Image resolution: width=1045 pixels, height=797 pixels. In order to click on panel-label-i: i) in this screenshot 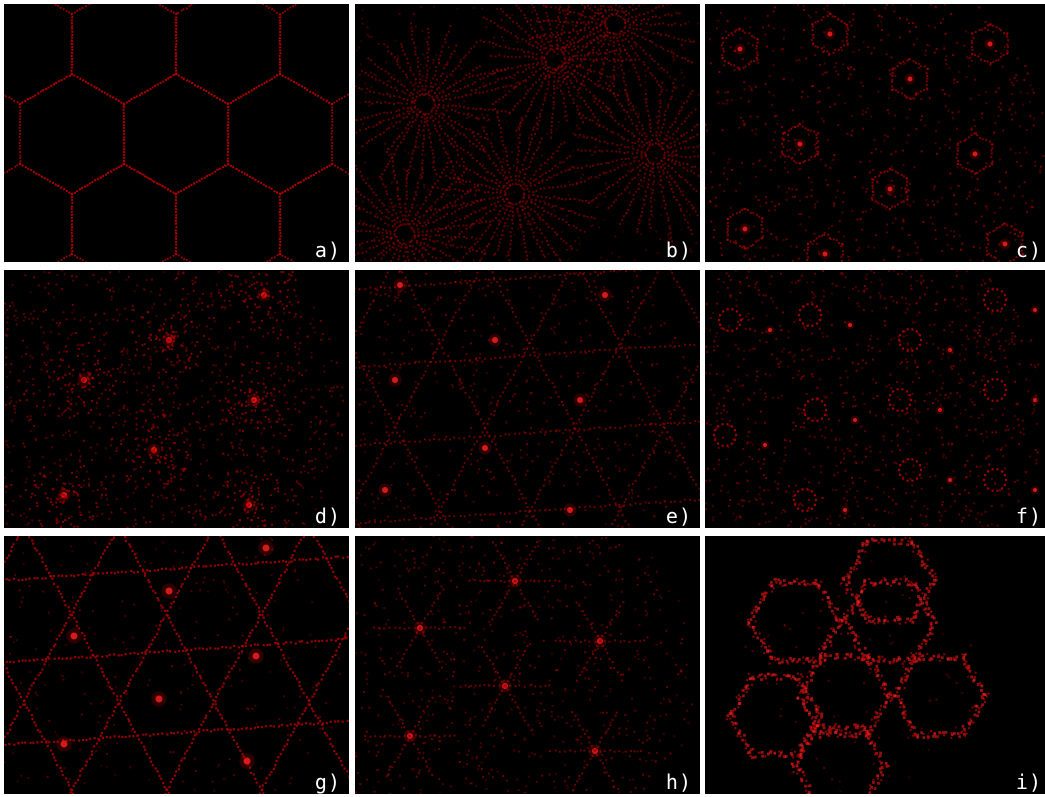, I will do `click(1028, 782)`.